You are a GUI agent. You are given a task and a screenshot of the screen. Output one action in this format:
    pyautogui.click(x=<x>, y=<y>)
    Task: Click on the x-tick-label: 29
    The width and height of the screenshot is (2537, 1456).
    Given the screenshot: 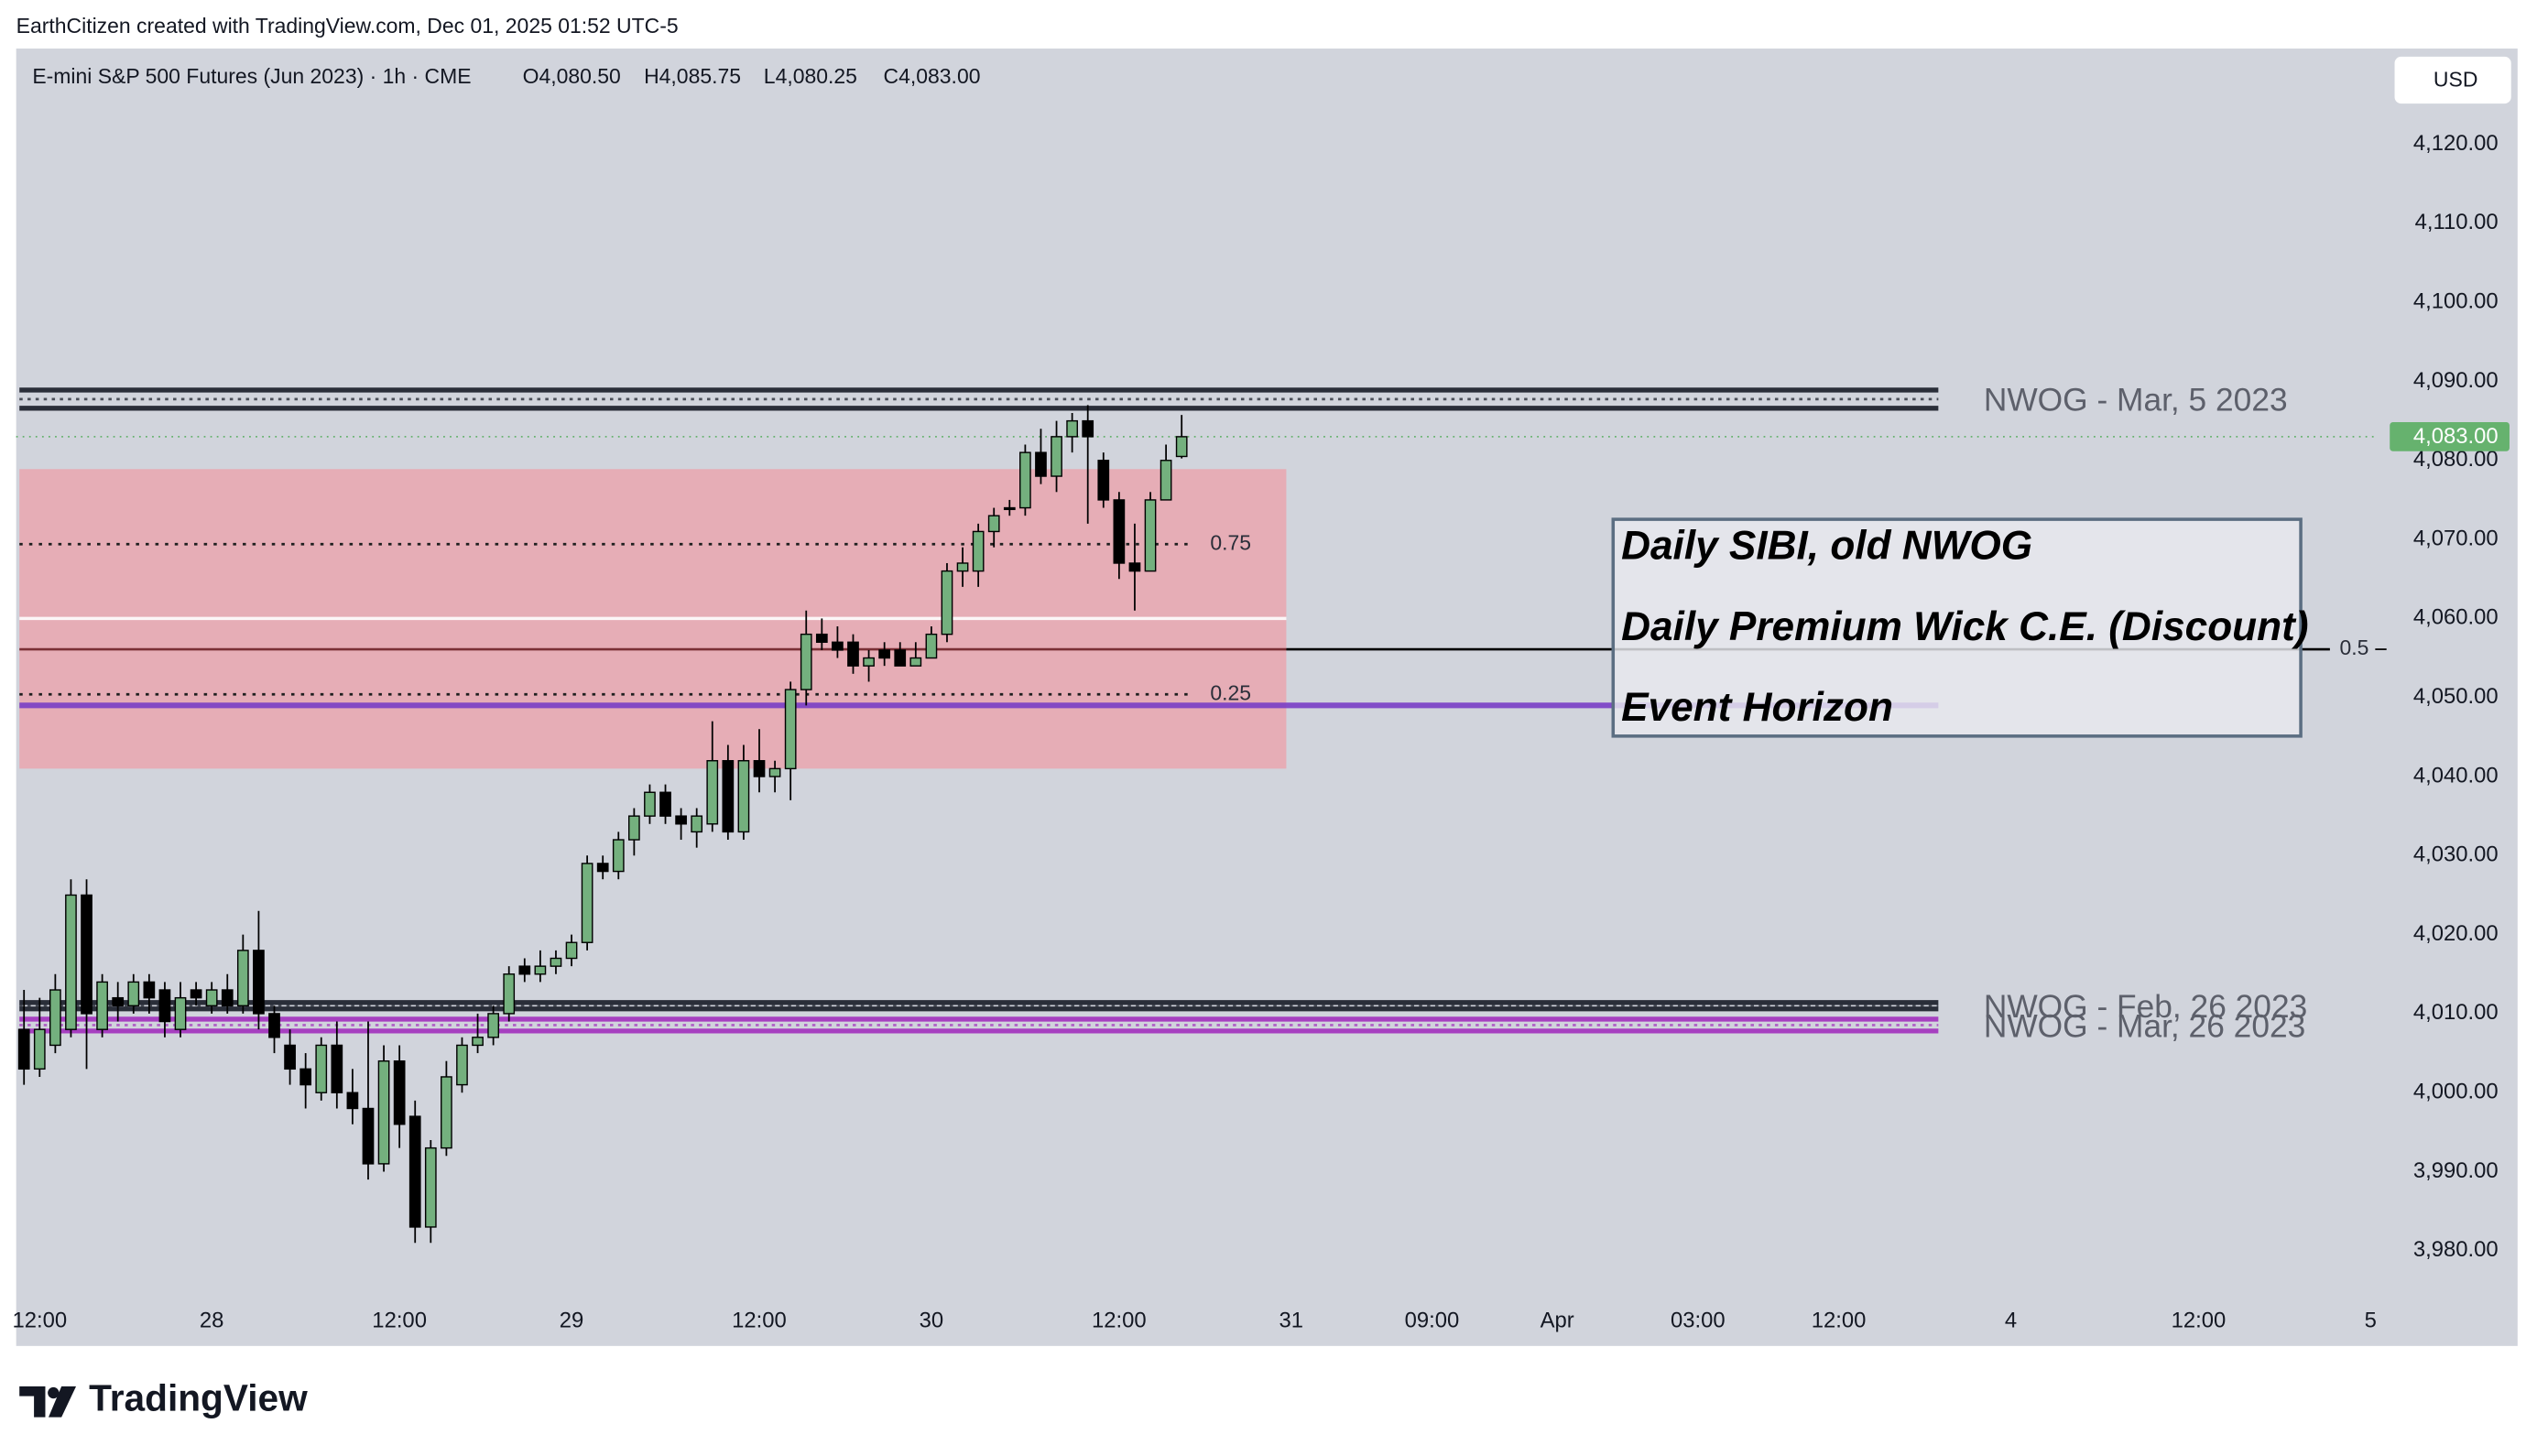 What is the action you would take?
    pyautogui.click(x=572, y=1321)
    